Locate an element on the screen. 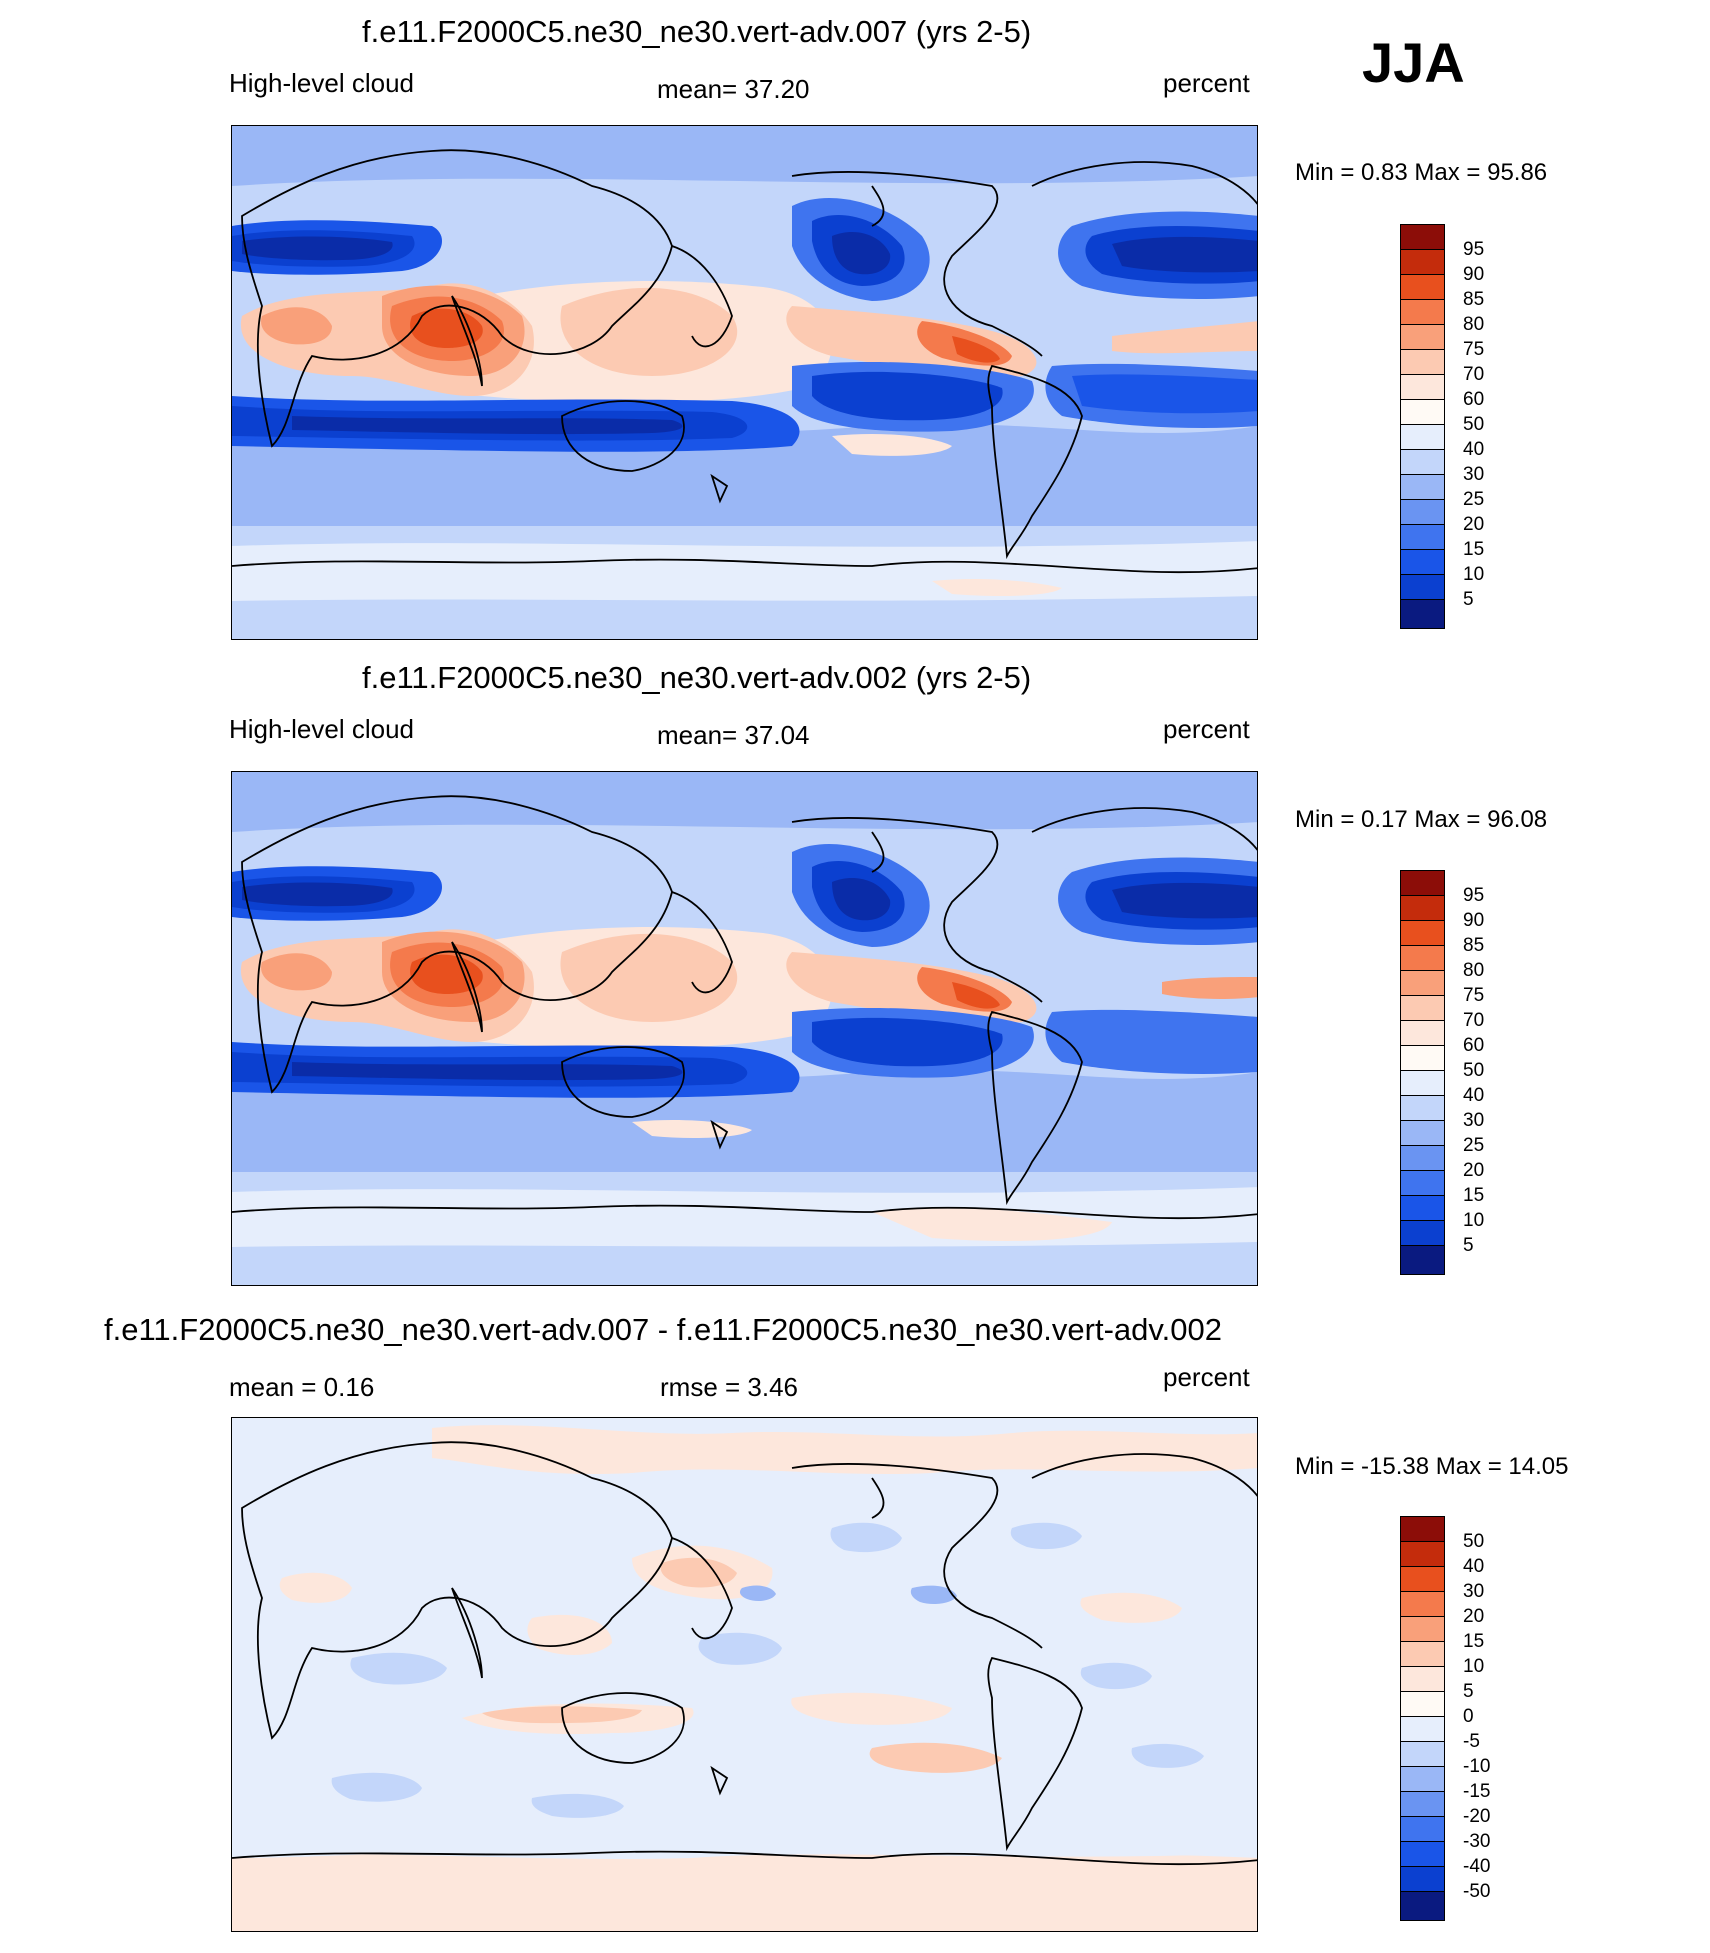  panel2-mean-label: mean= 37.04 is located at coordinates (733, 735).